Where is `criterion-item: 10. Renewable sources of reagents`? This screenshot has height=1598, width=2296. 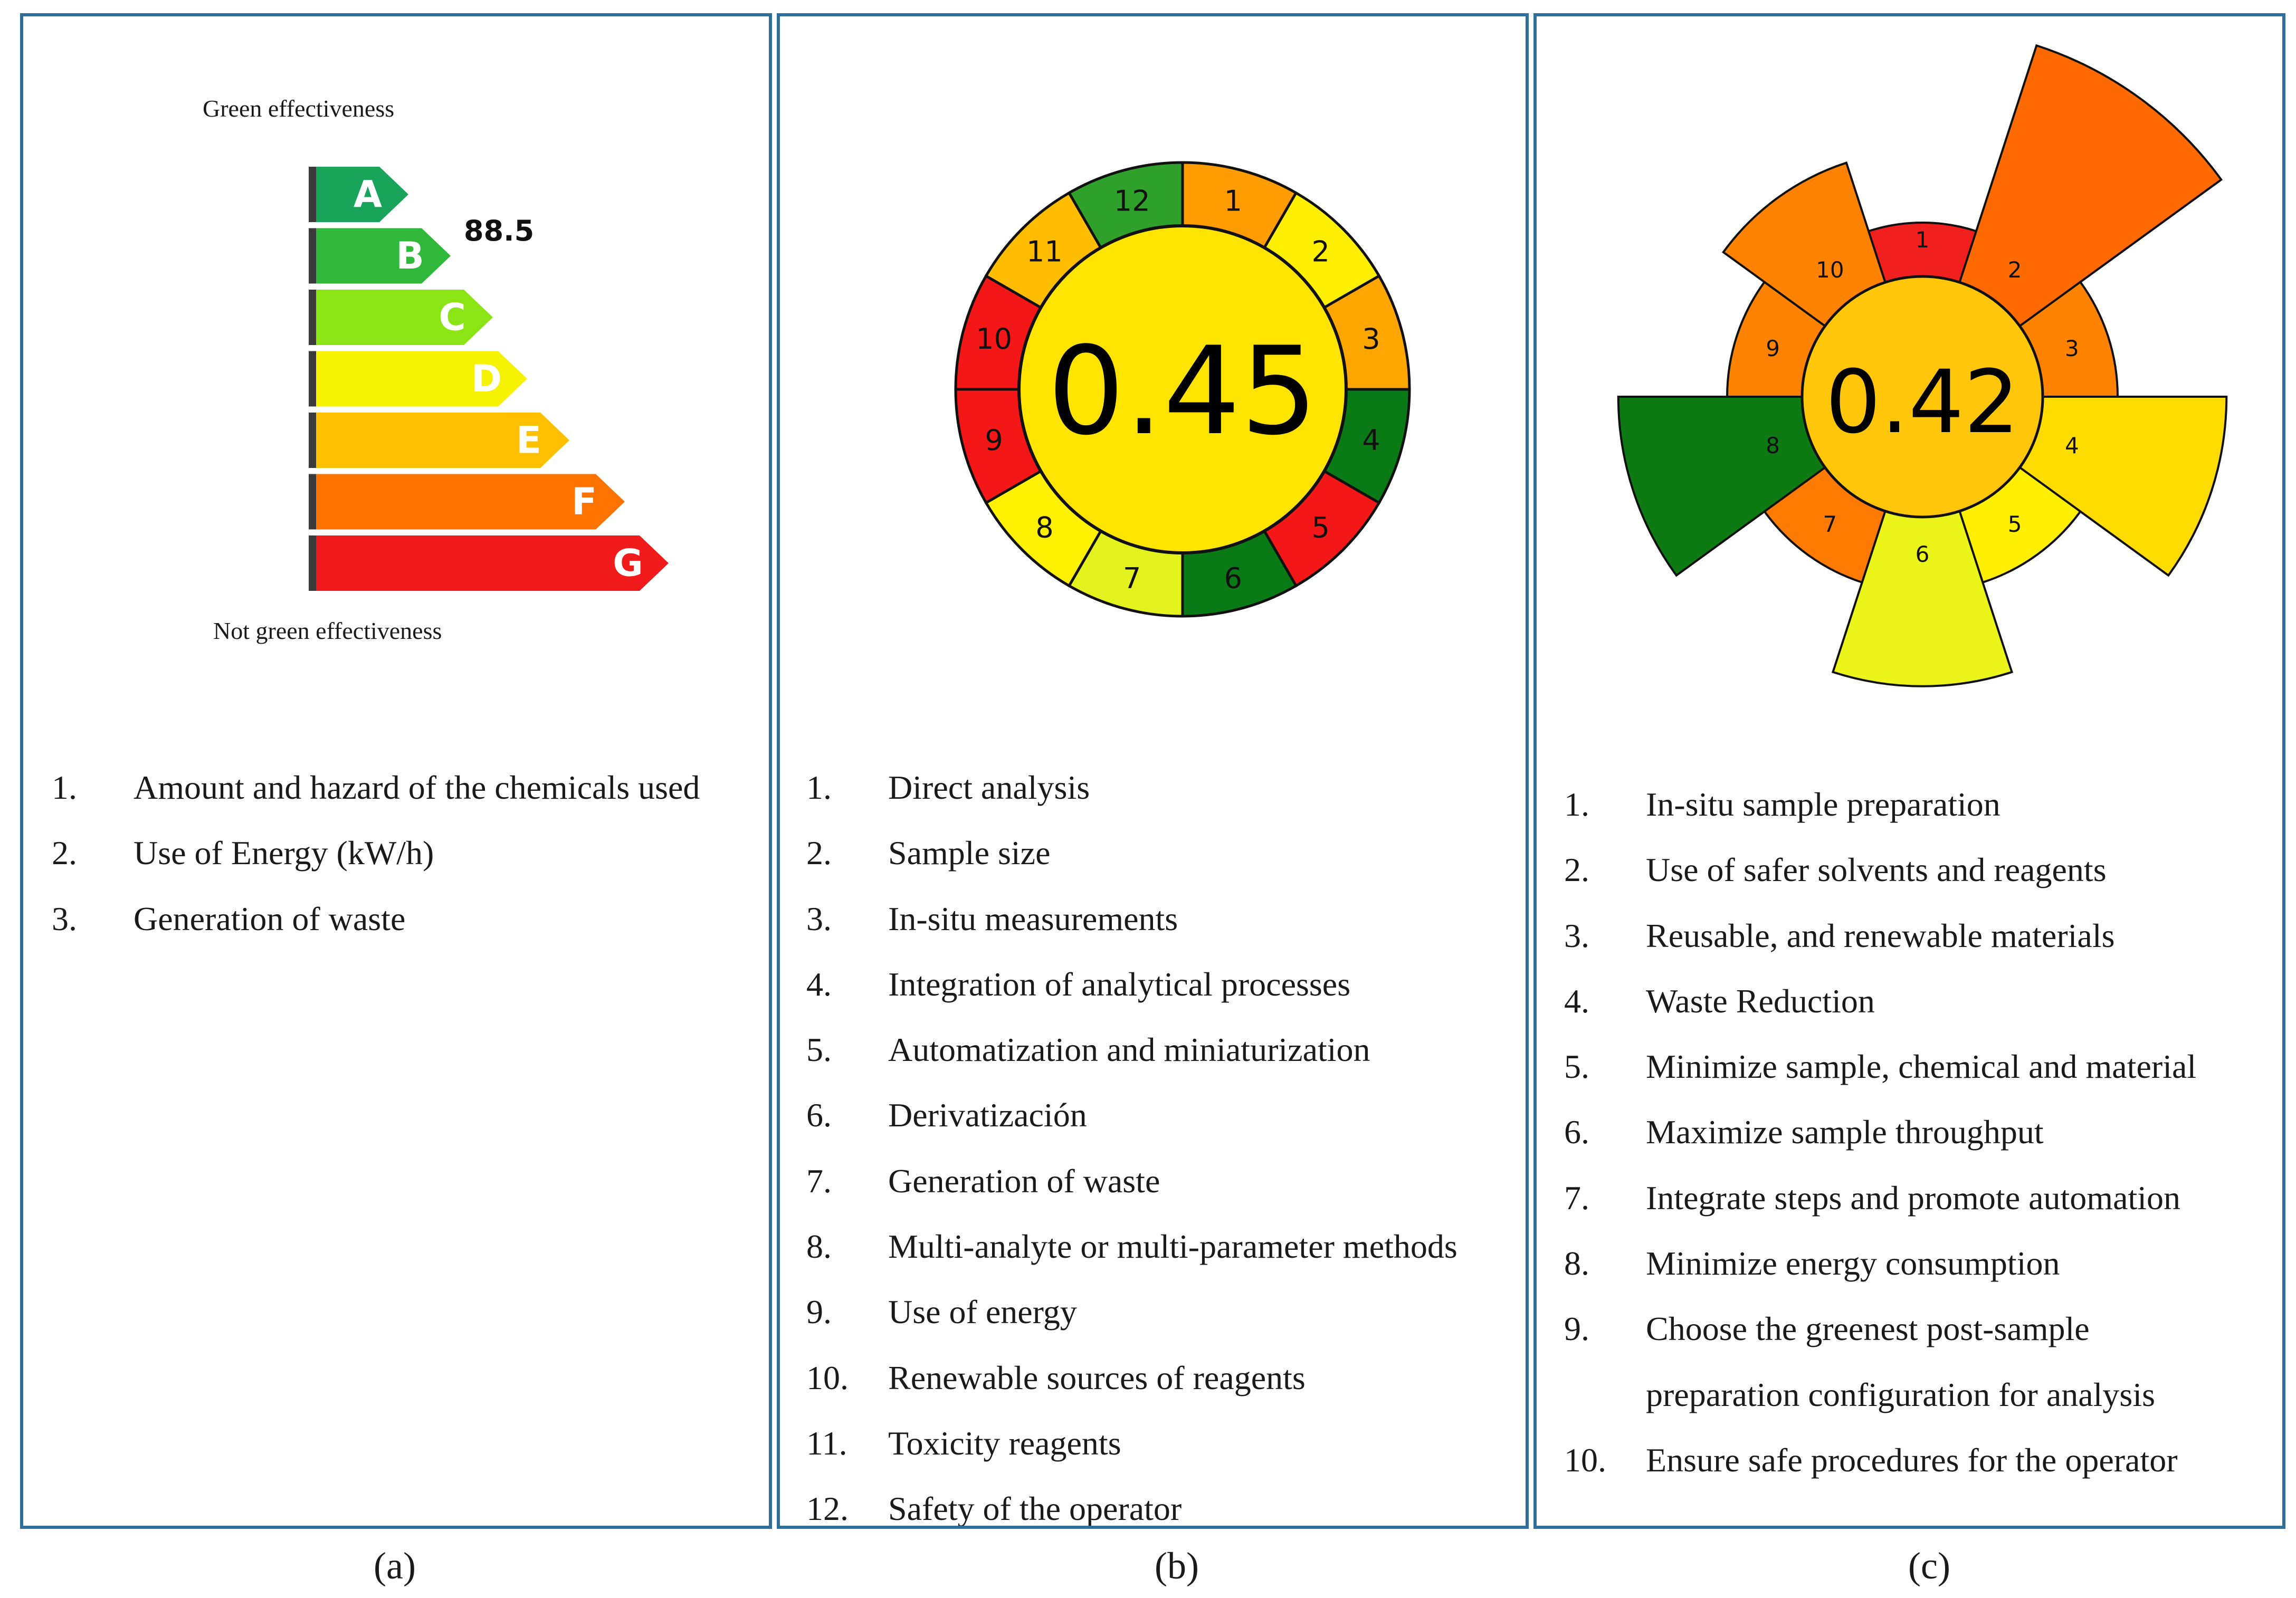
criterion-item: 10. Renewable sources of reagents is located at coordinates (1131, 1378).